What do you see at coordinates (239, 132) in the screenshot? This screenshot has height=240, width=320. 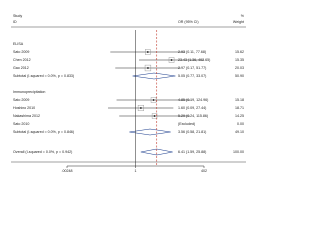 I see `weight-text: 49.10` at bounding box center [239, 132].